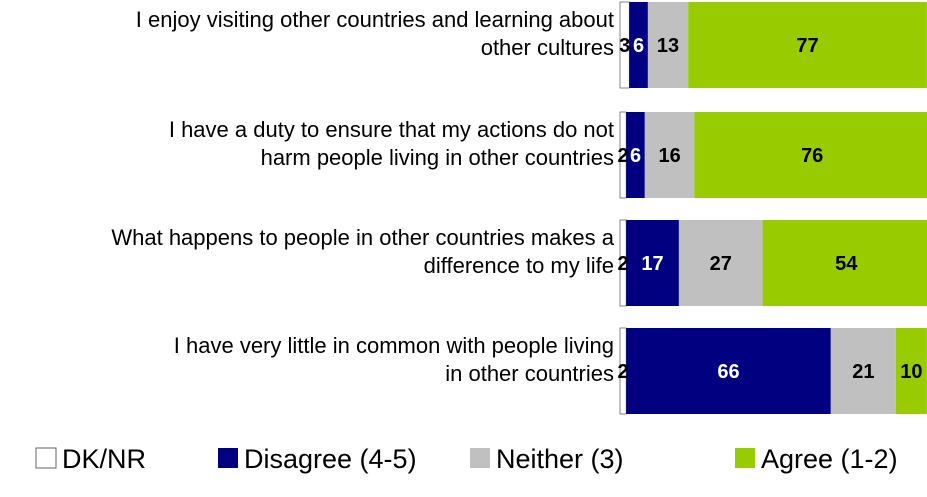 Image resolution: width=927 pixels, height=497 pixels. I want to click on data-label: 76, so click(812, 156).